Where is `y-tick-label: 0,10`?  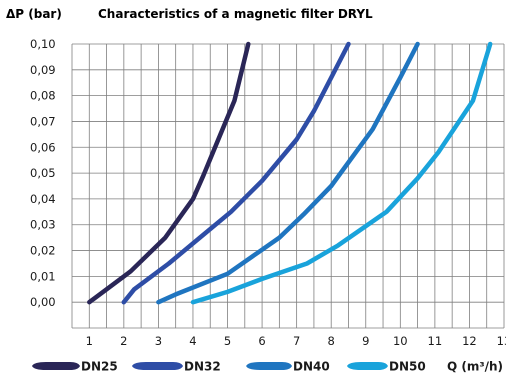
y-tick-label: 0,10 is located at coordinates (43, 44).